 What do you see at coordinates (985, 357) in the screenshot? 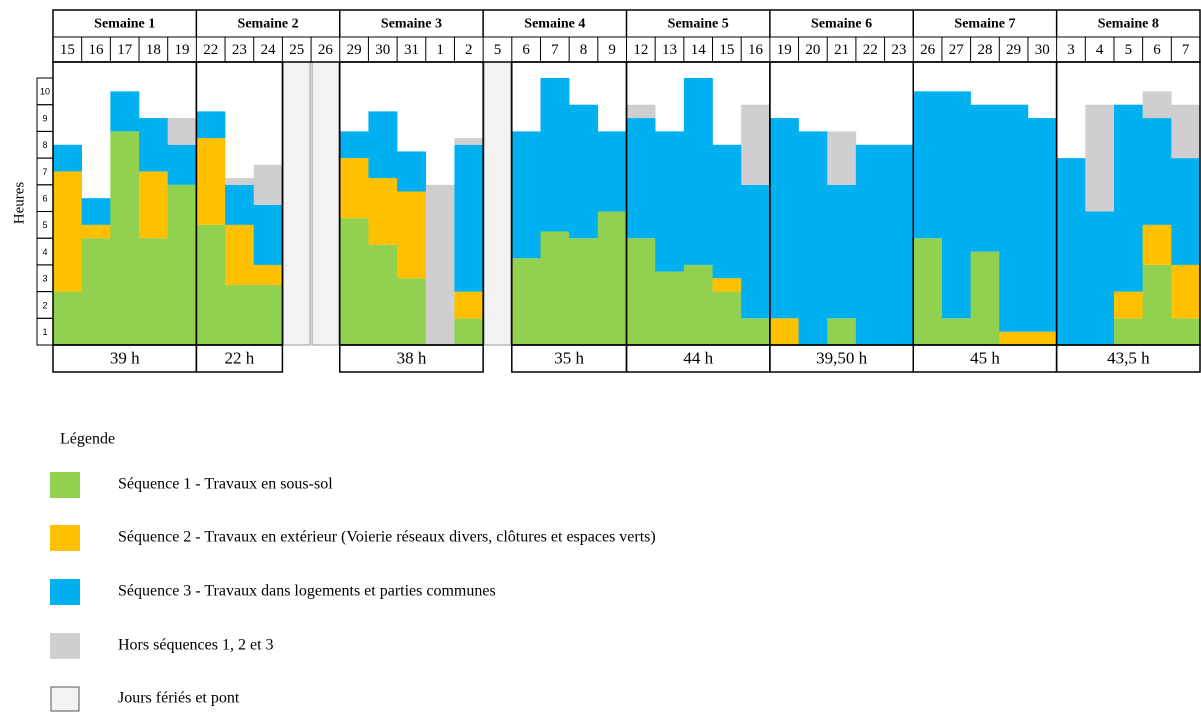
I see `week-total: 45 h` at bounding box center [985, 357].